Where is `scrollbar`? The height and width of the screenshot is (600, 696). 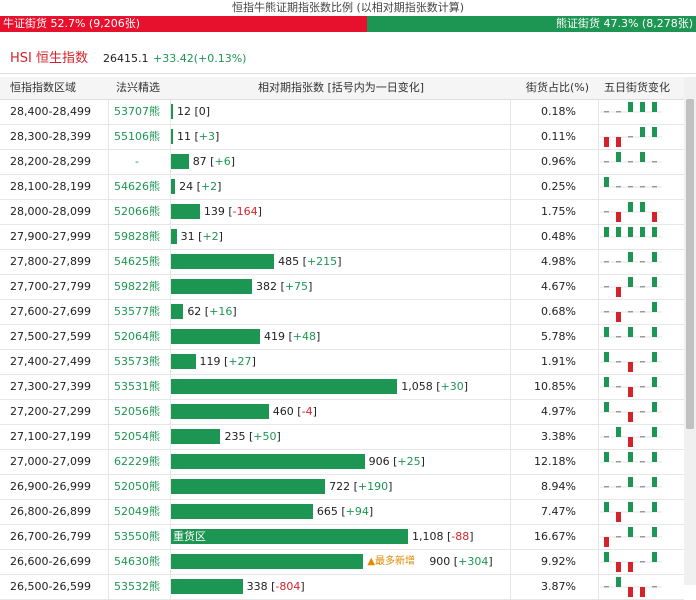 scrollbar is located at coordinates (690, 331).